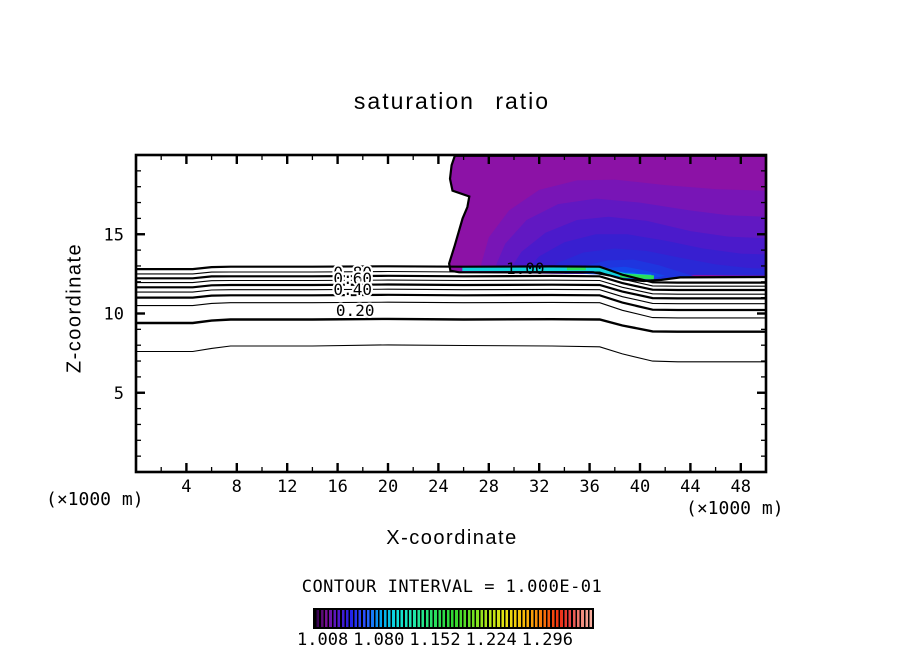 This screenshot has height=654, width=904. What do you see at coordinates (452, 101) in the screenshot?
I see `chart-title: saturation ratio` at bounding box center [452, 101].